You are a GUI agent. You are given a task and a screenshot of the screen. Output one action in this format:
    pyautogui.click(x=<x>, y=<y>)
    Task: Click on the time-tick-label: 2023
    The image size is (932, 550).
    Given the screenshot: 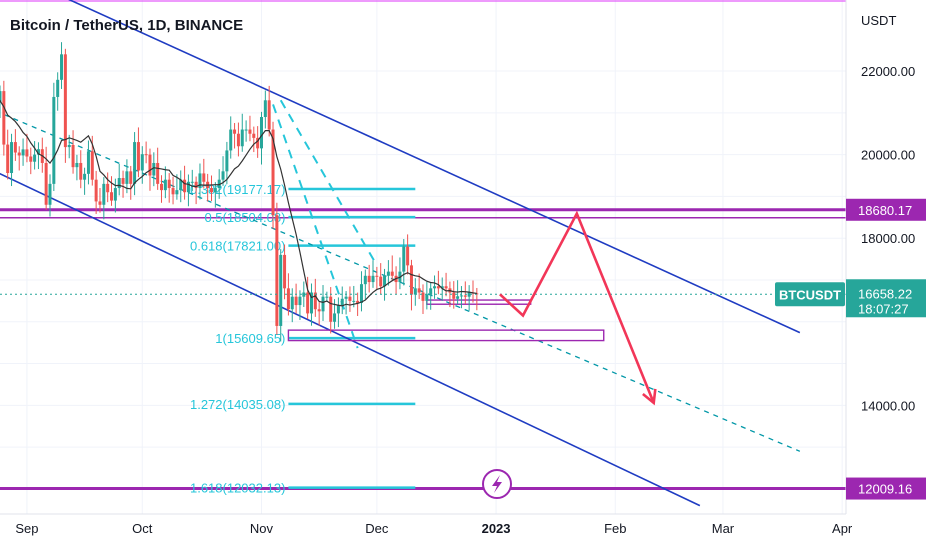 What is the action you would take?
    pyautogui.click(x=496, y=528)
    